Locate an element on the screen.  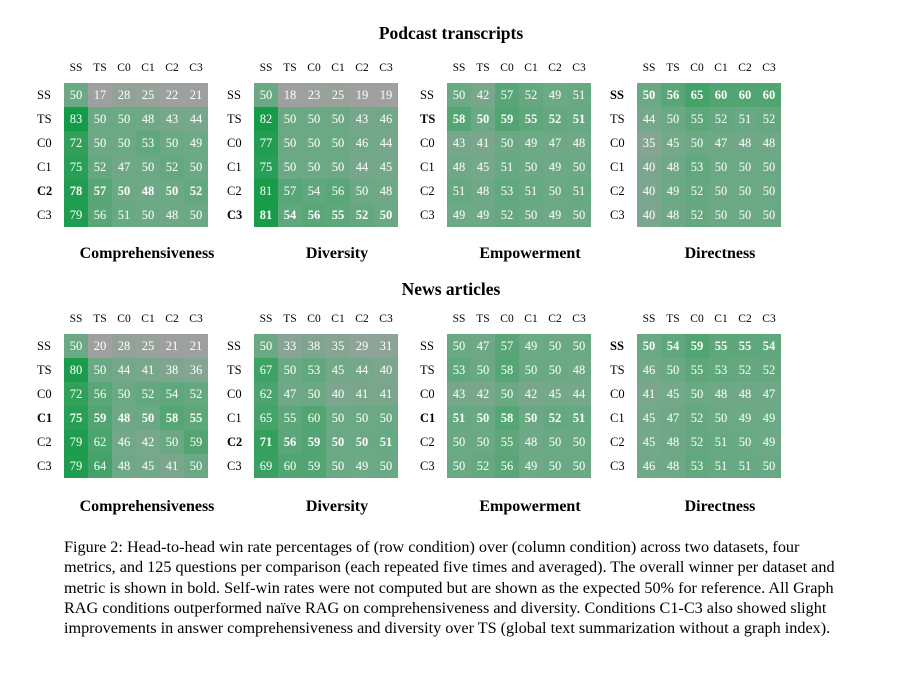
heatmap-cell: 43 is located at coordinates (459, 394).